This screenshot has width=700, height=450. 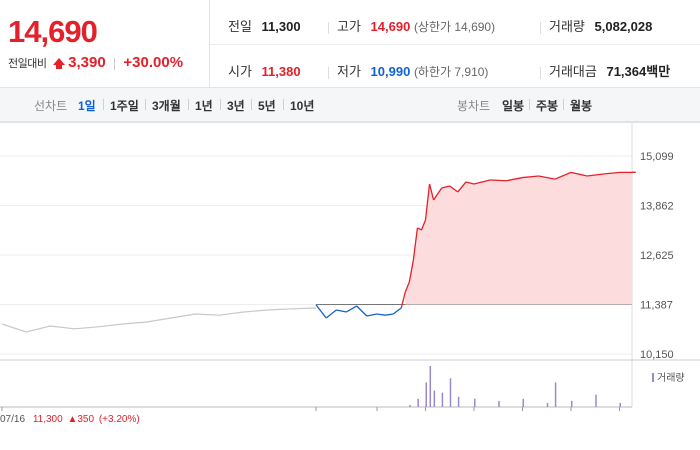 I want to click on above-prev-close-fill, so click(x=520, y=238).